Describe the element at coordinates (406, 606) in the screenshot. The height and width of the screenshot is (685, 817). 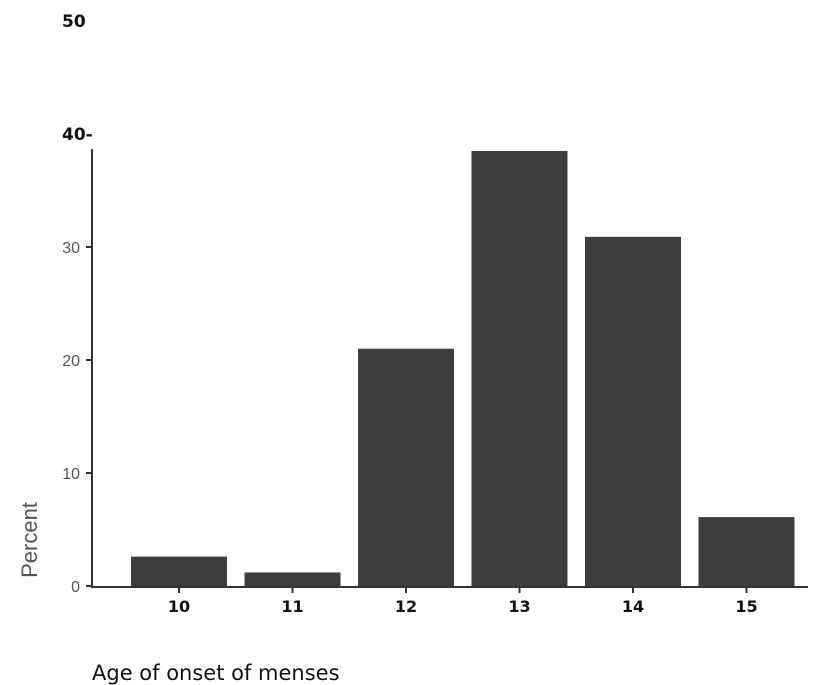
I see `x-tick-label-12: 12` at that location.